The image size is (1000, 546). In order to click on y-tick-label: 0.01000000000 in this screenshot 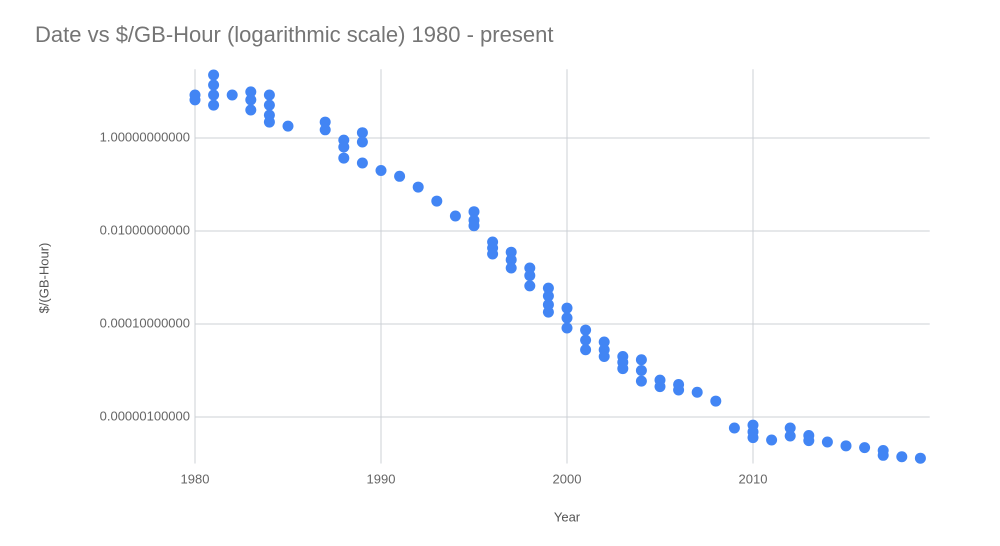, I will do `click(145, 229)`.